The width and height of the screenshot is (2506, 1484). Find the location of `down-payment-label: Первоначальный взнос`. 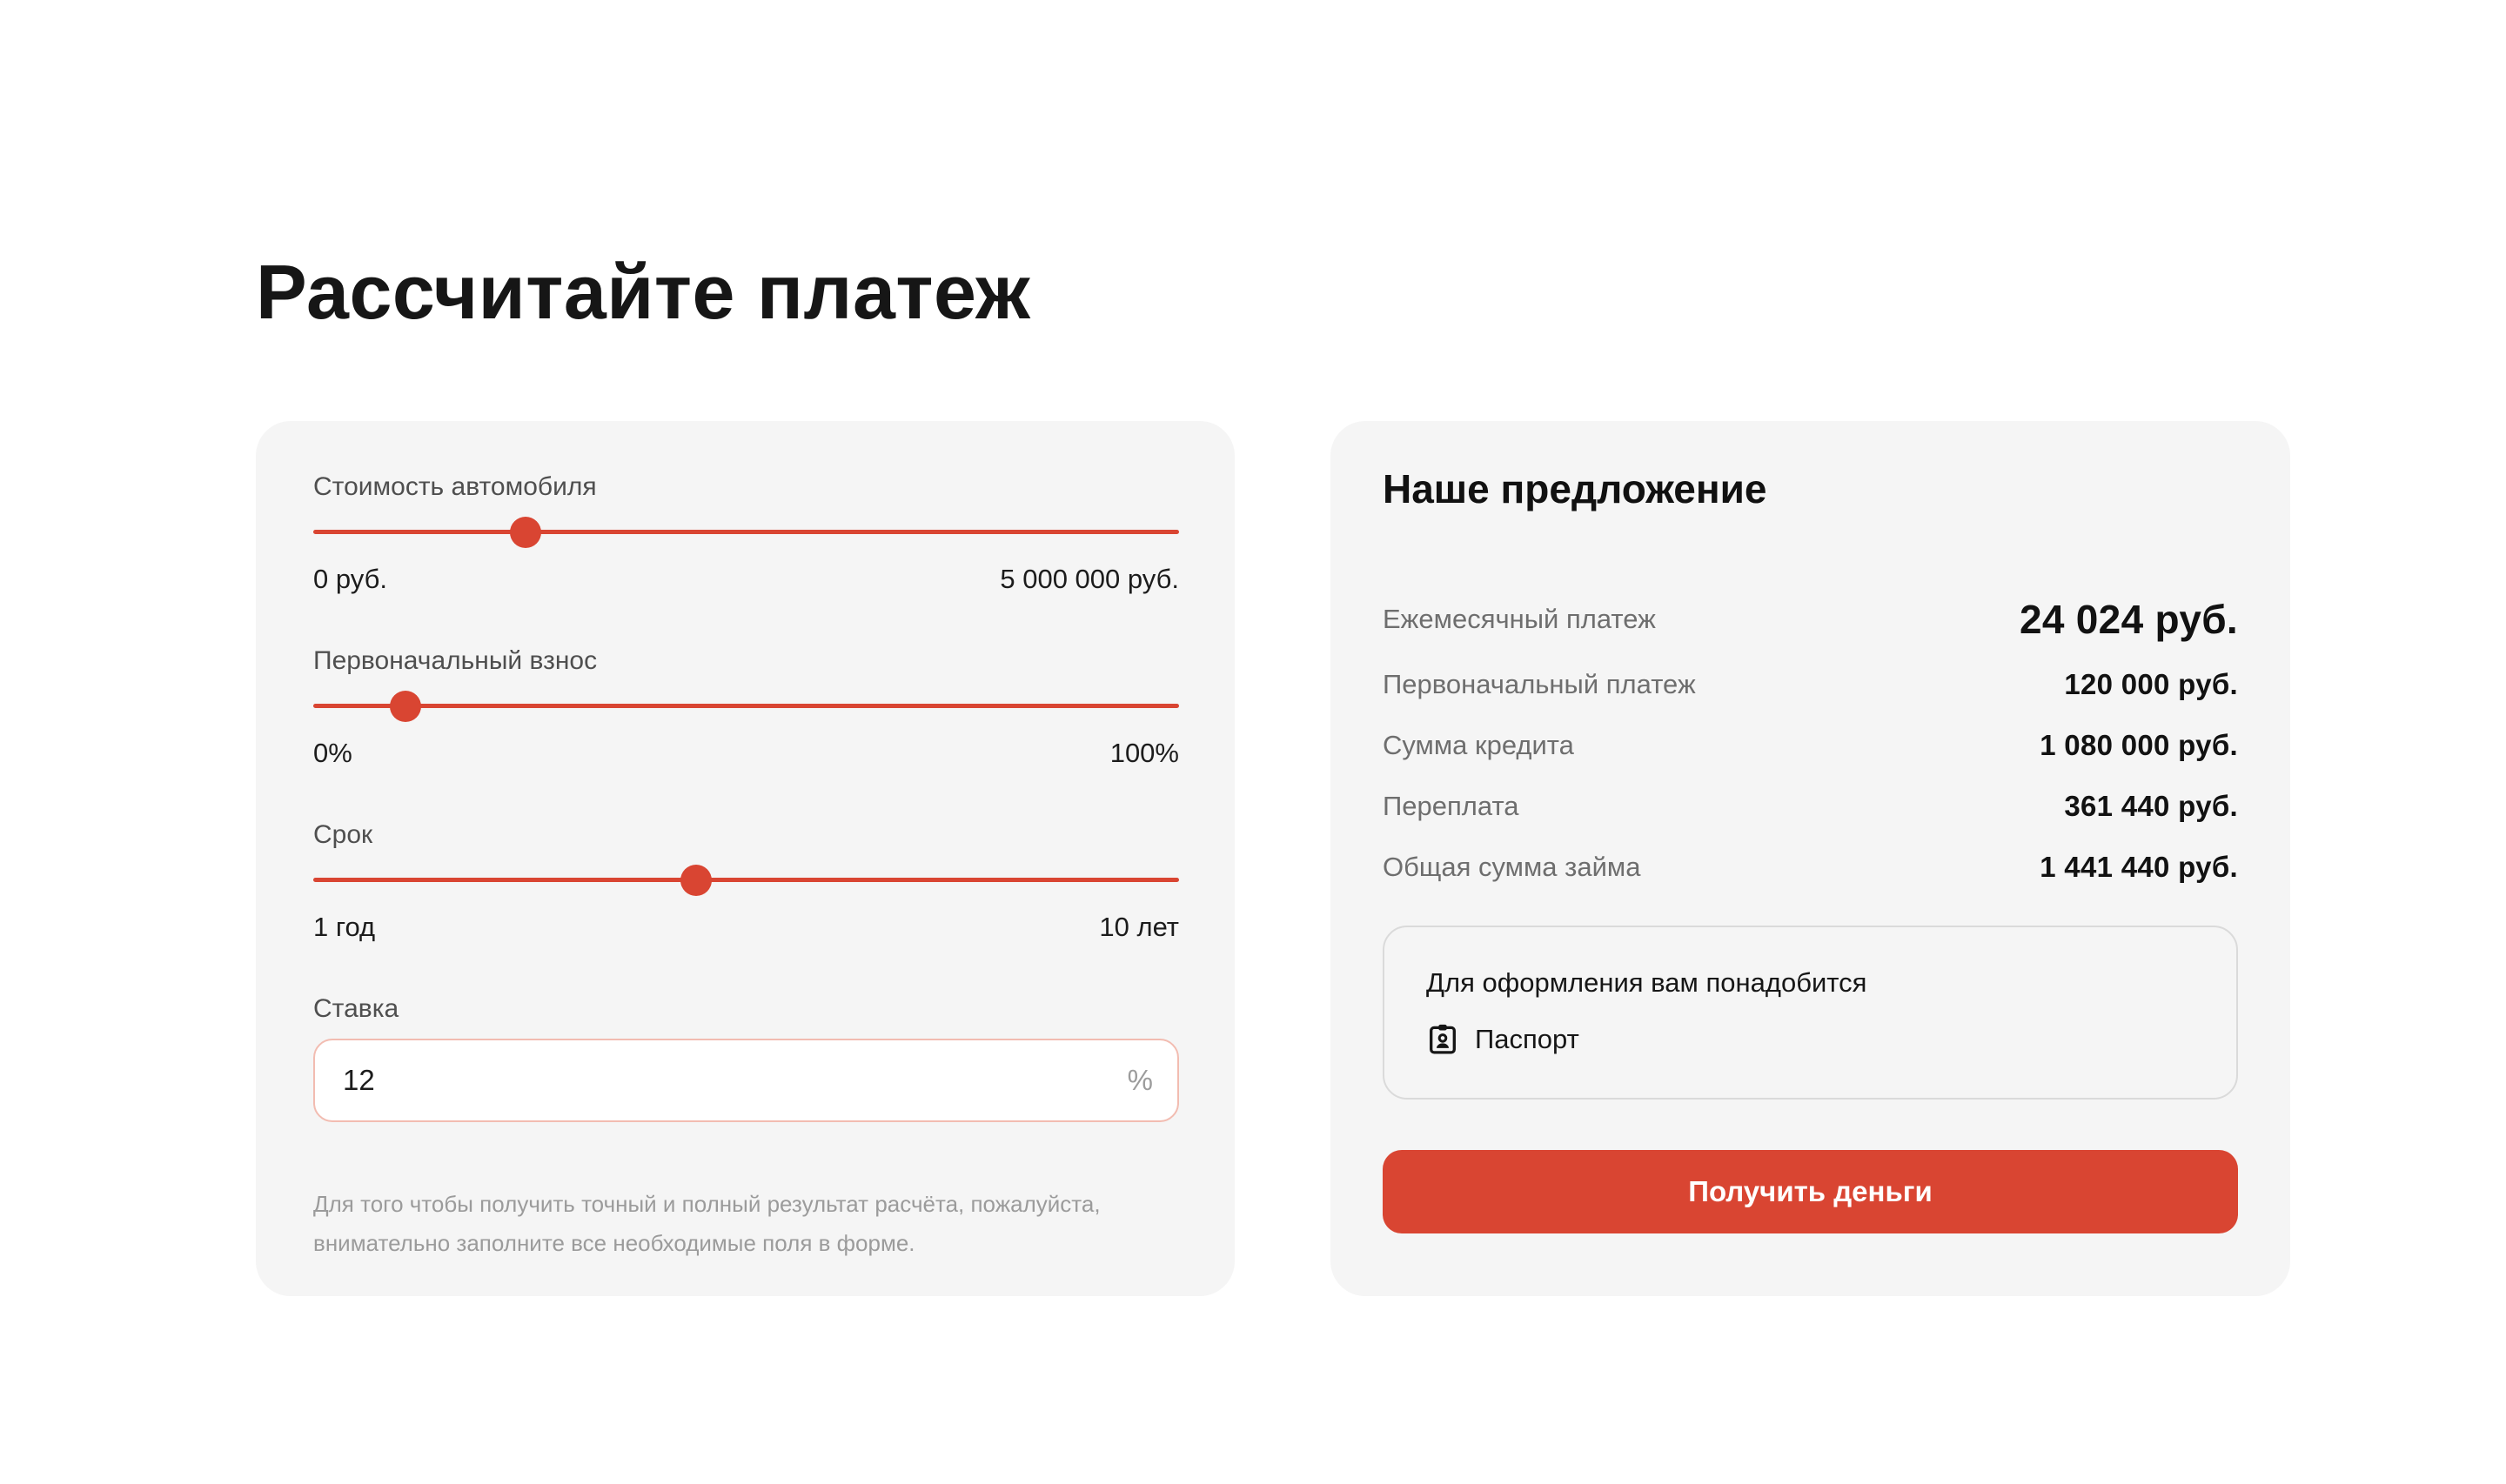

down-payment-label: Первоначальный взнос is located at coordinates (455, 660).